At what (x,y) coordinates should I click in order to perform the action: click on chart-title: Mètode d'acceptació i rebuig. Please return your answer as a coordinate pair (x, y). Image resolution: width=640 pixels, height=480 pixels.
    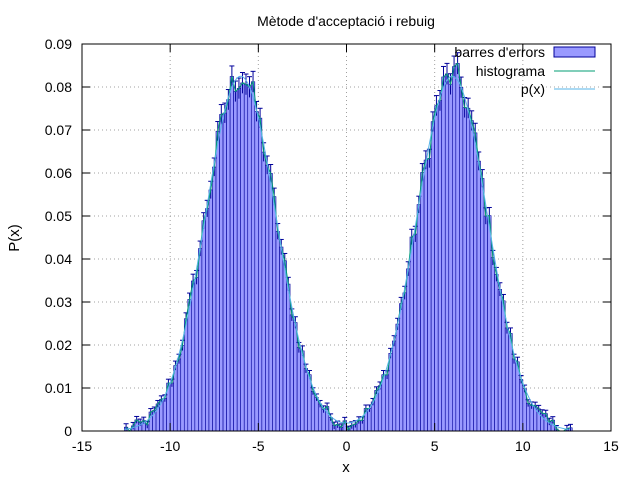
    Looking at the image, I should click on (346, 21).